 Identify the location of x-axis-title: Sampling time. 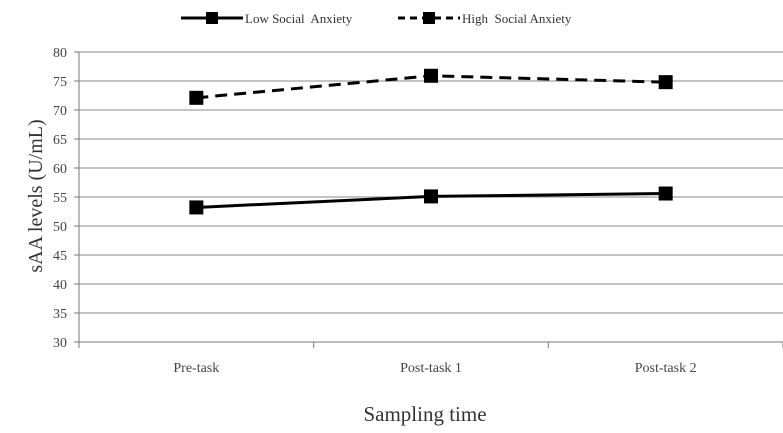
(424, 414).